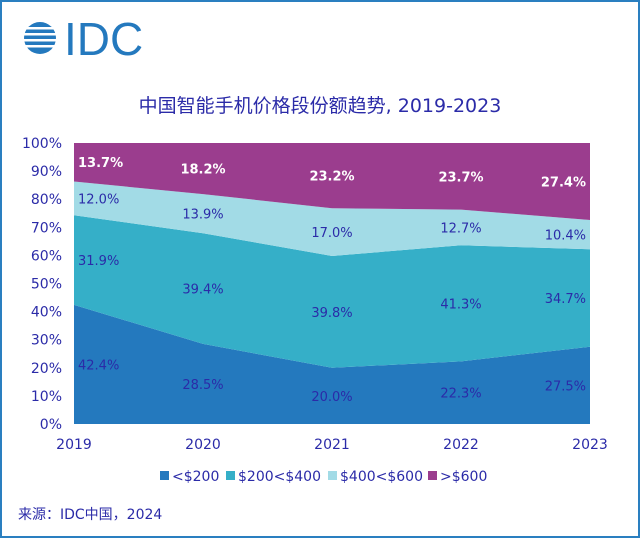  What do you see at coordinates (98, 261) in the screenshot?
I see `data-label: 31.9%` at bounding box center [98, 261].